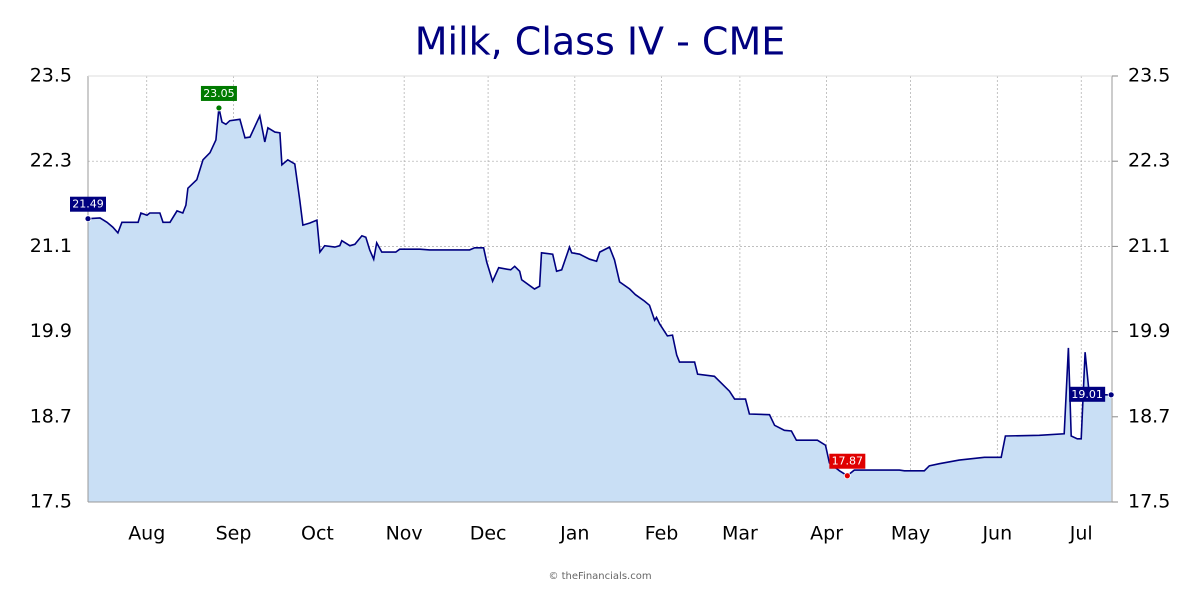 The height and width of the screenshot is (600, 1200). What do you see at coordinates (146, 534) in the screenshot?
I see `x-tick-label: Aug` at bounding box center [146, 534].